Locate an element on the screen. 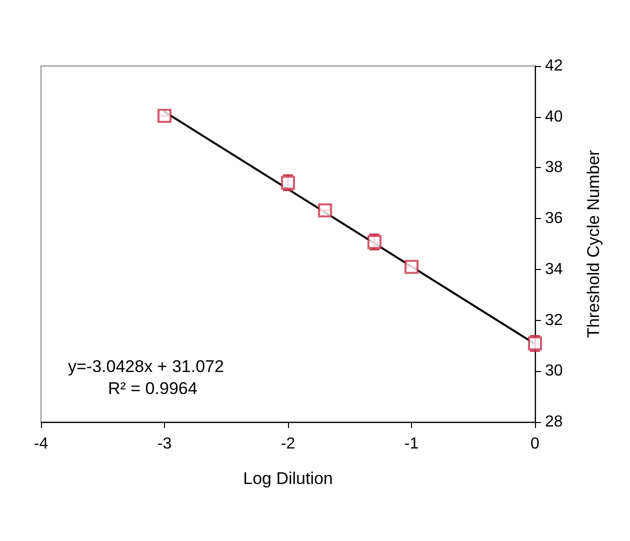 This screenshot has width=630, height=541. y-tick-label: 32 is located at coordinates (554, 320).